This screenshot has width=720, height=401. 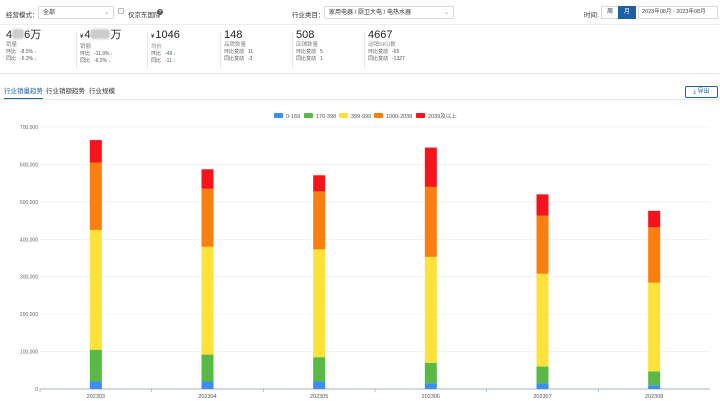 I want to click on operation-mode-label: 经营模式：, so click(x=22, y=15).